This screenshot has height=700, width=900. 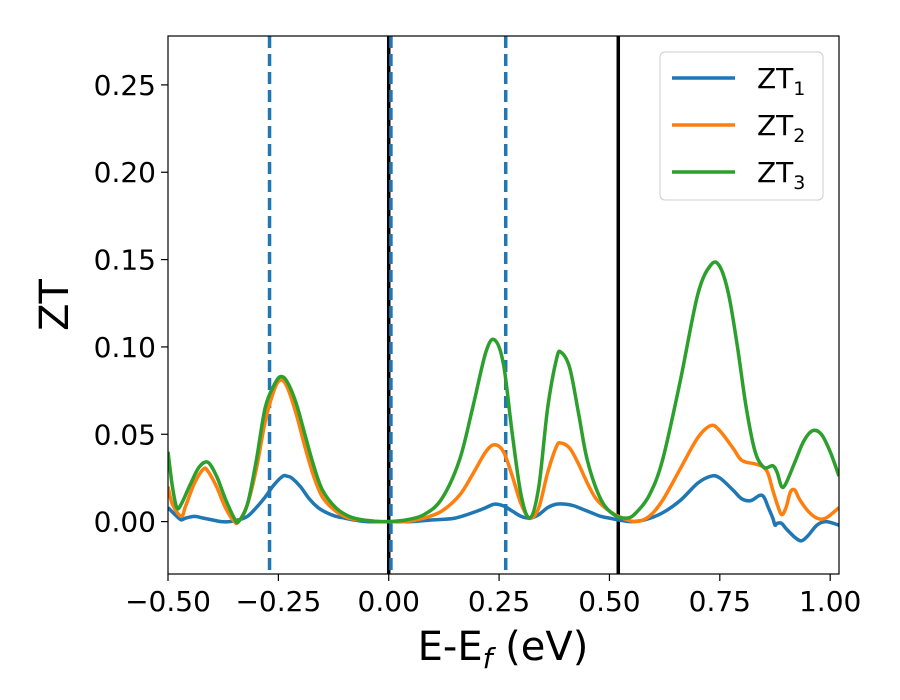 What do you see at coordinates (125, 260) in the screenshot?
I see `y-tick-label: 0.15` at bounding box center [125, 260].